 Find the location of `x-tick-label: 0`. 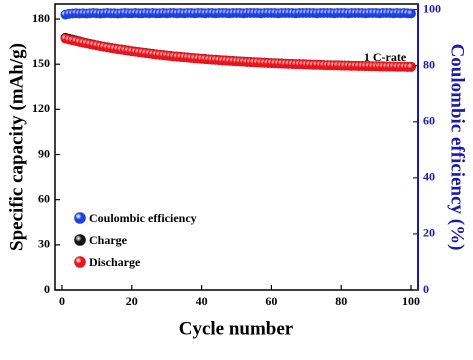

x-tick-label: 0 is located at coordinates (62, 301).